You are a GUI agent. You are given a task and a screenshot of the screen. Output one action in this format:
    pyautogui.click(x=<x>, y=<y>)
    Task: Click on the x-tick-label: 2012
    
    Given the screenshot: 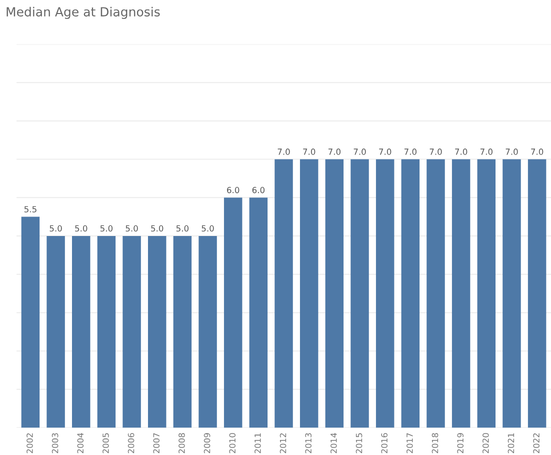 What is the action you would take?
    pyautogui.click(x=283, y=443)
    